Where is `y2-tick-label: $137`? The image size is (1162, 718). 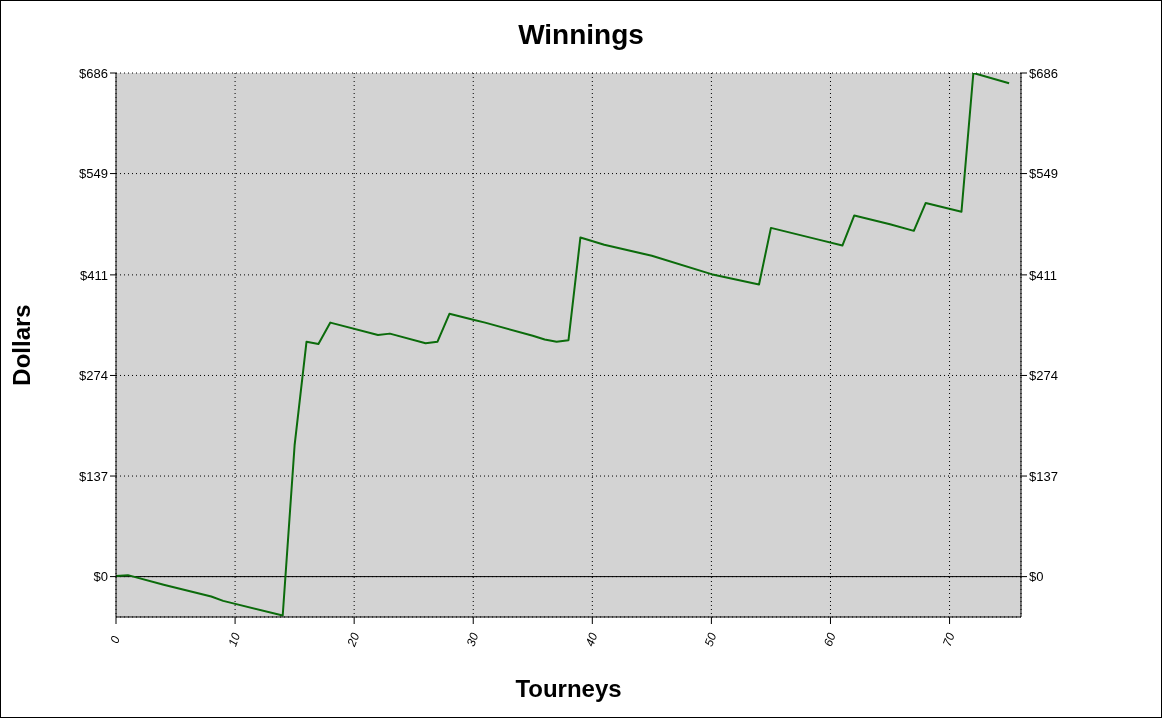 y2-tick-label: $137 is located at coordinates (1043, 476).